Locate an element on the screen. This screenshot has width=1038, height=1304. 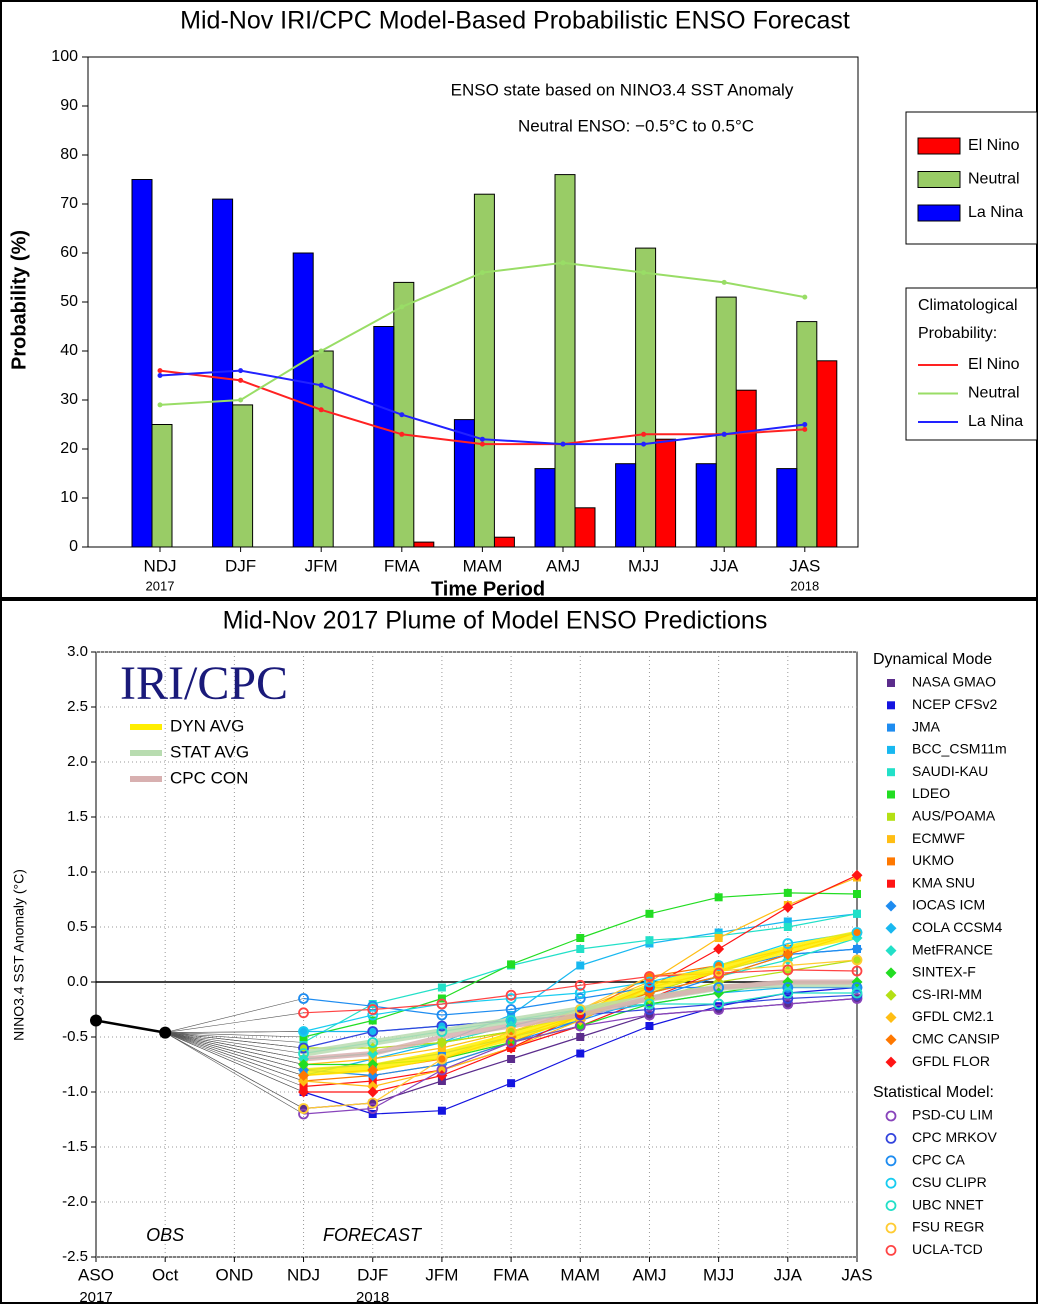
y-tick-label: 100 is located at coordinates (64, 56).